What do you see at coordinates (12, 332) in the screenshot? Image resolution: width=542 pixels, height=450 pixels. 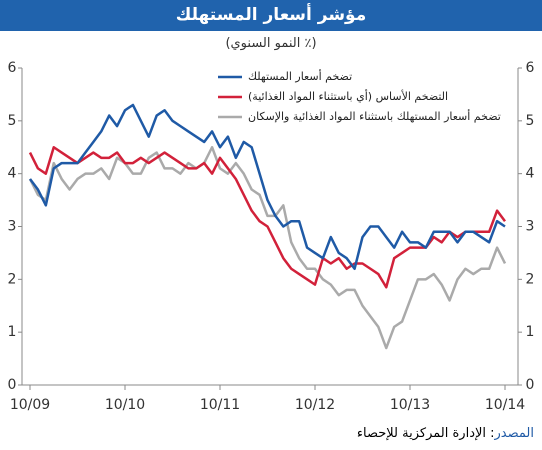 I see `y-tick-label: 1` at bounding box center [12, 332].